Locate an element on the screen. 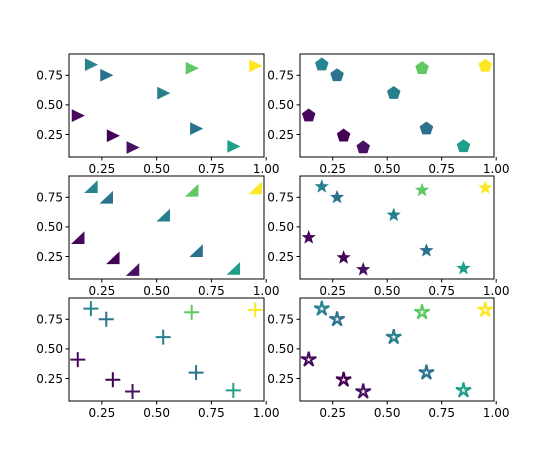 The width and height of the screenshot is (550, 450). subplot-4: 0.25 0.50 0.75 1.00 0.25 0.50 0.75 is located at coordinates (388, 236).